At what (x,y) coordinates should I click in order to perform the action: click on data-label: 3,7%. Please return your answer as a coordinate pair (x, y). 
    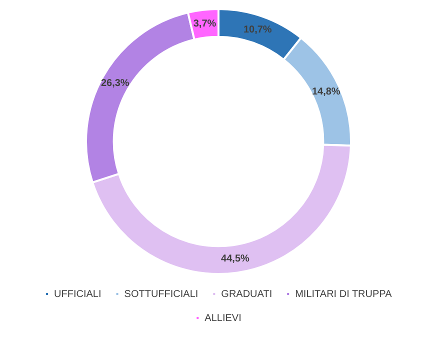
    Looking at the image, I should click on (204, 24).